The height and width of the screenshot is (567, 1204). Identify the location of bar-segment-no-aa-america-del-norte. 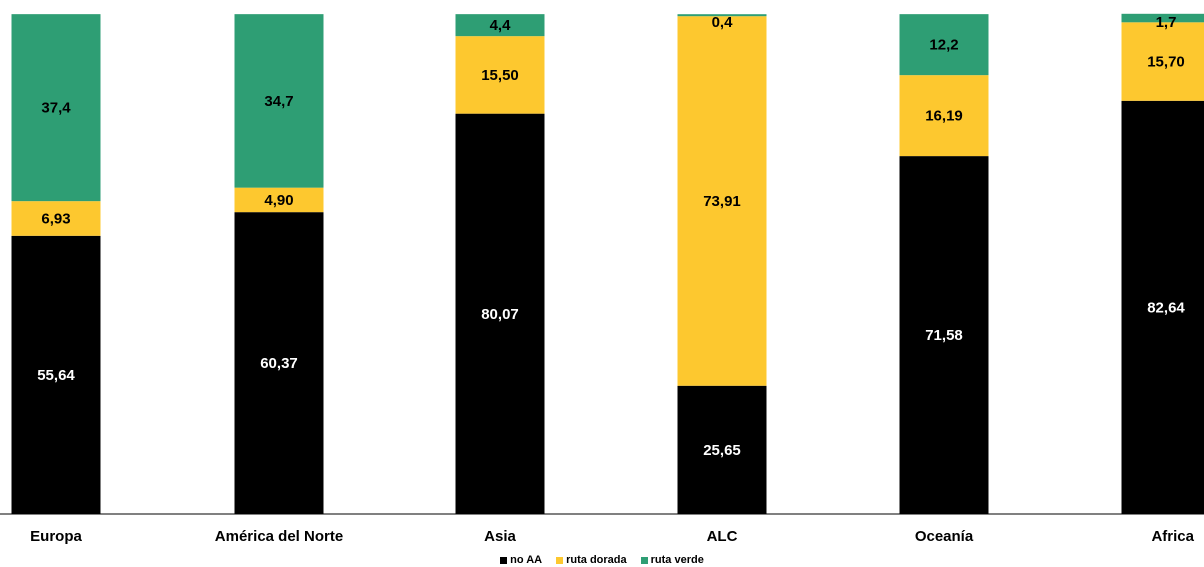
(279, 363).